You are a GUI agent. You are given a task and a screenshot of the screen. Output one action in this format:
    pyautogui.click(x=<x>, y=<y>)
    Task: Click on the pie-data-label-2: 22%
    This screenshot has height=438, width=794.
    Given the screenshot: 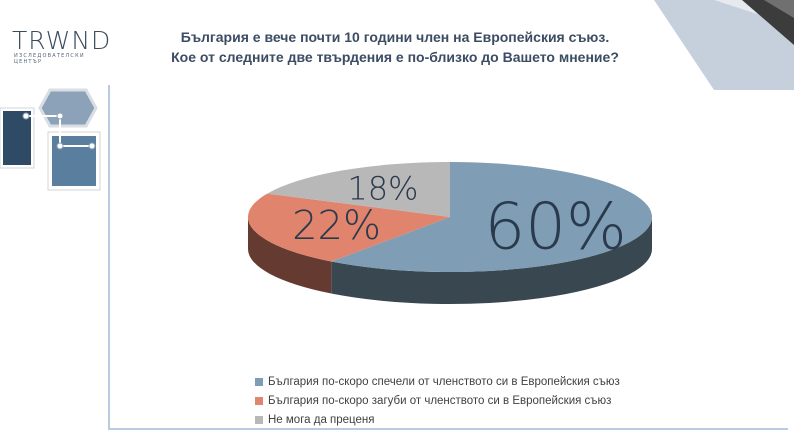 What is the action you would take?
    pyautogui.click(x=336, y=226)
    